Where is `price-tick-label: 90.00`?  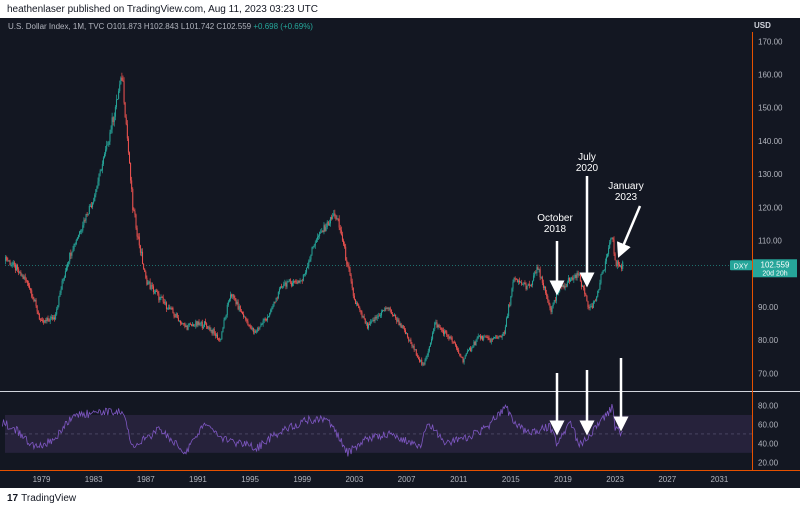
price-tick-label: 90.00 is located at coordinates (768, 307).